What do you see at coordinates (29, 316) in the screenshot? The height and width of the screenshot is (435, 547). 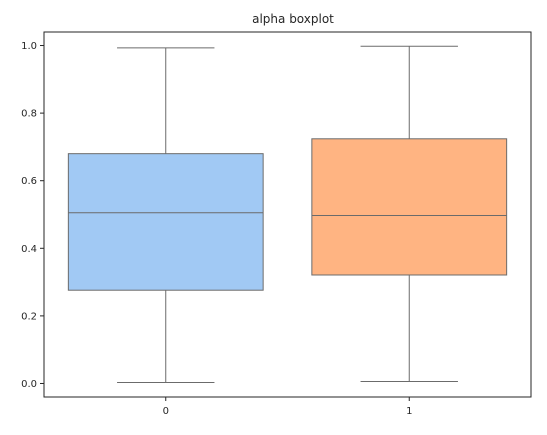 I see `y-tick-label: 0.2` at bounding box center [29, 316].